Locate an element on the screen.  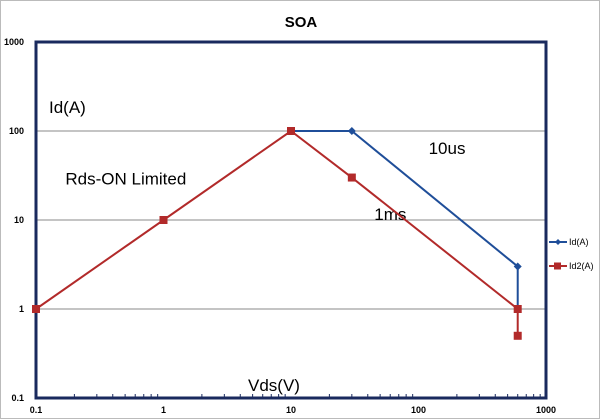
y-tick-label: 10 is located at coordinates (19, 220).